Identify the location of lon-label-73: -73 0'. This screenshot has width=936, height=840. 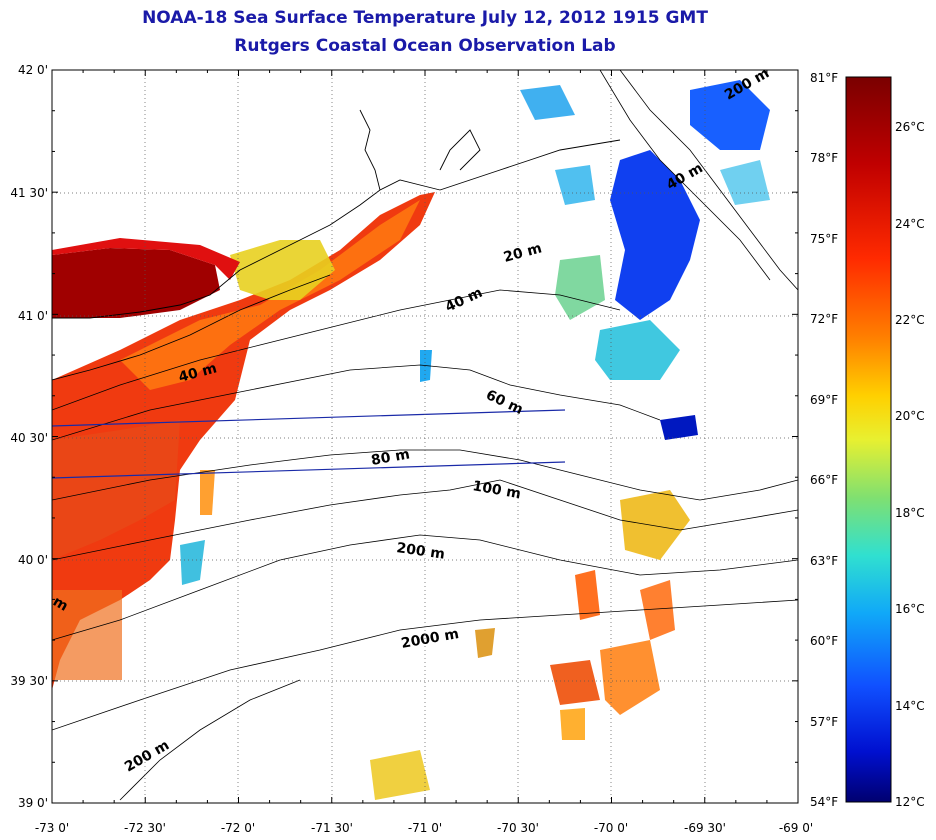
(52, 828).